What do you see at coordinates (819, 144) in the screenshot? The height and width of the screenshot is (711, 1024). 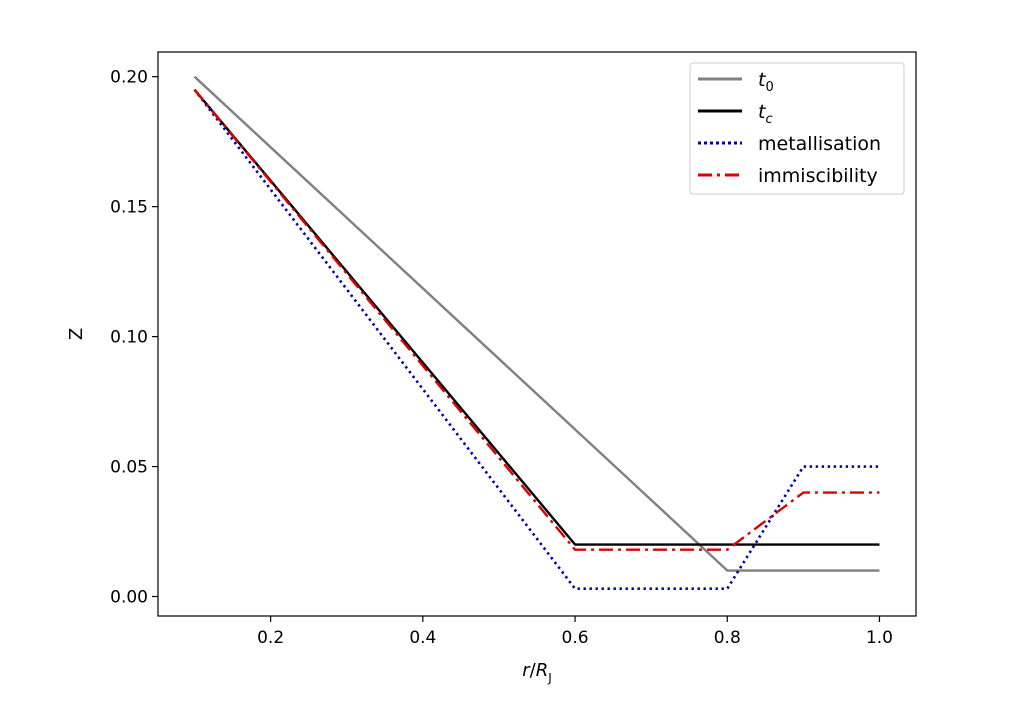 I see `legend-label-metallisation: metallisation` at bounding box center [819, 144].